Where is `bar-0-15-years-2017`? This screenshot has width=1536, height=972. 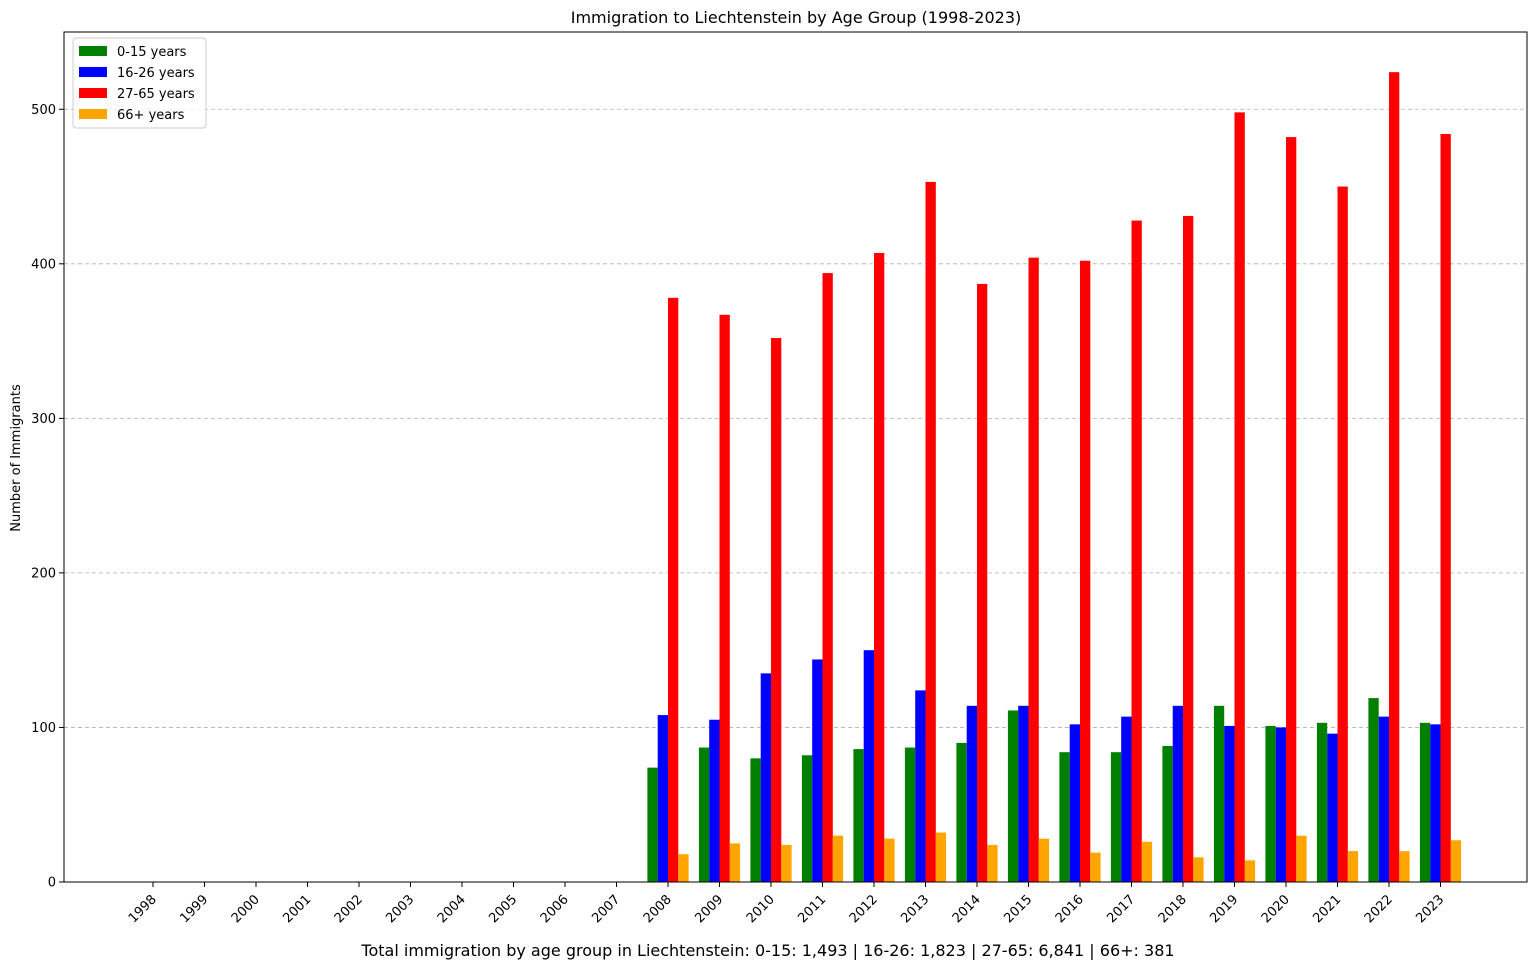
bar-0-15-years-2017 is located at coordinates (1116, 817).